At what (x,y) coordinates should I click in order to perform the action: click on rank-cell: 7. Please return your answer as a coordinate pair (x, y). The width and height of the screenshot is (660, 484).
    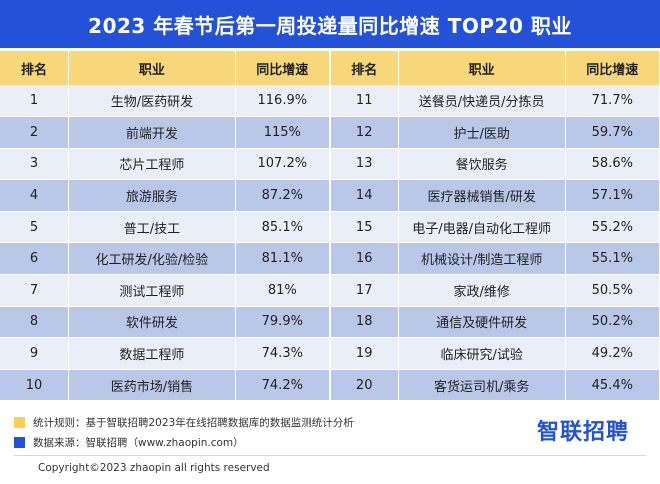
    Looking at the image, I should click on (34, 290).